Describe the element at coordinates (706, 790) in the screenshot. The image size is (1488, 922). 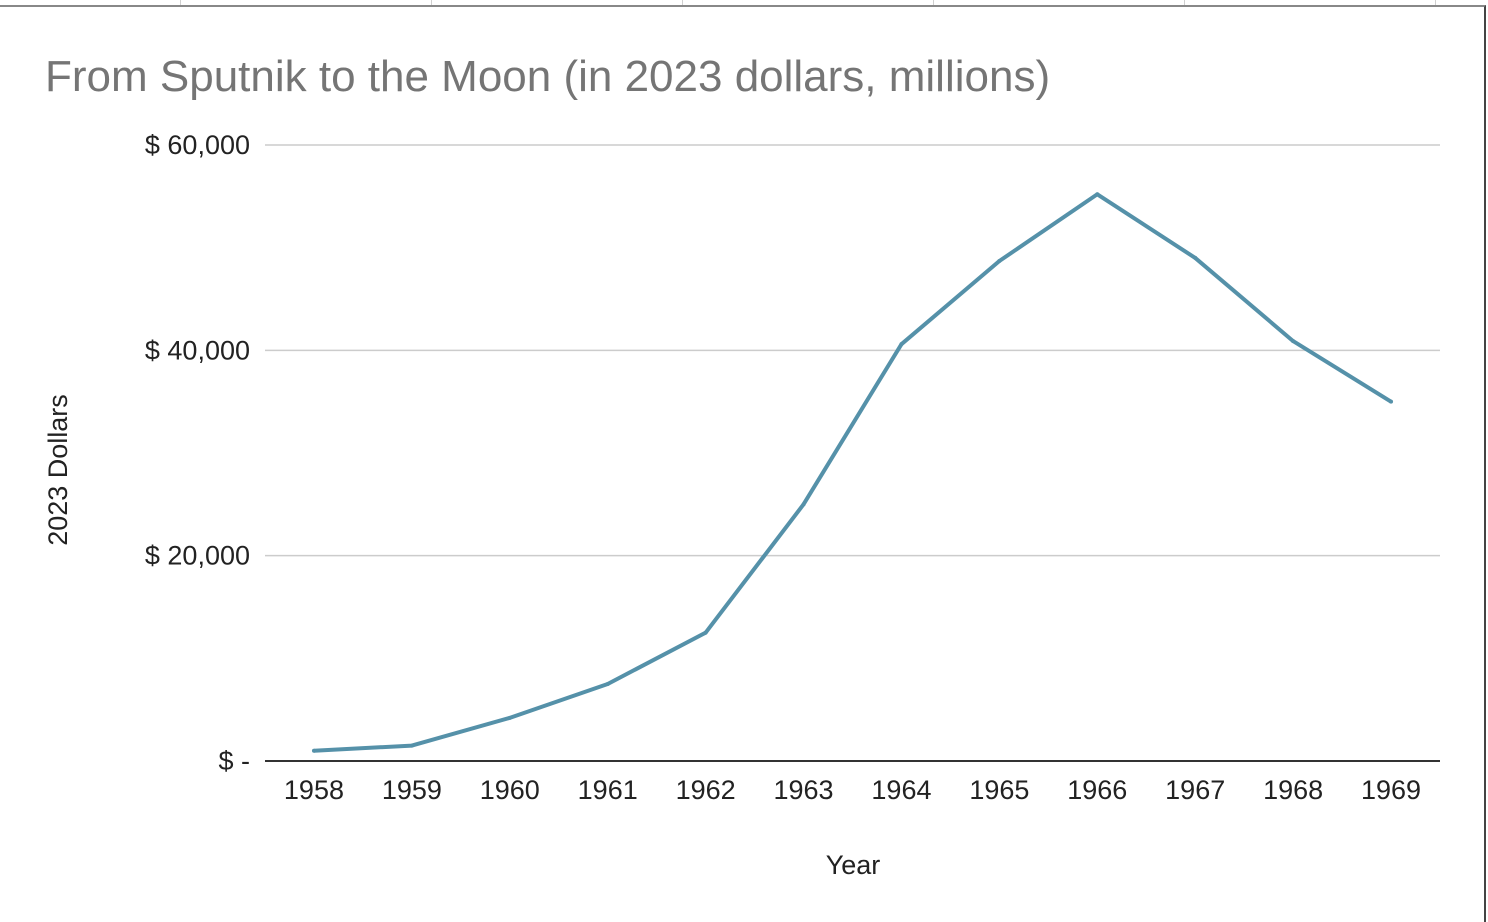
I see `x-tick-label: 1962` at that location.